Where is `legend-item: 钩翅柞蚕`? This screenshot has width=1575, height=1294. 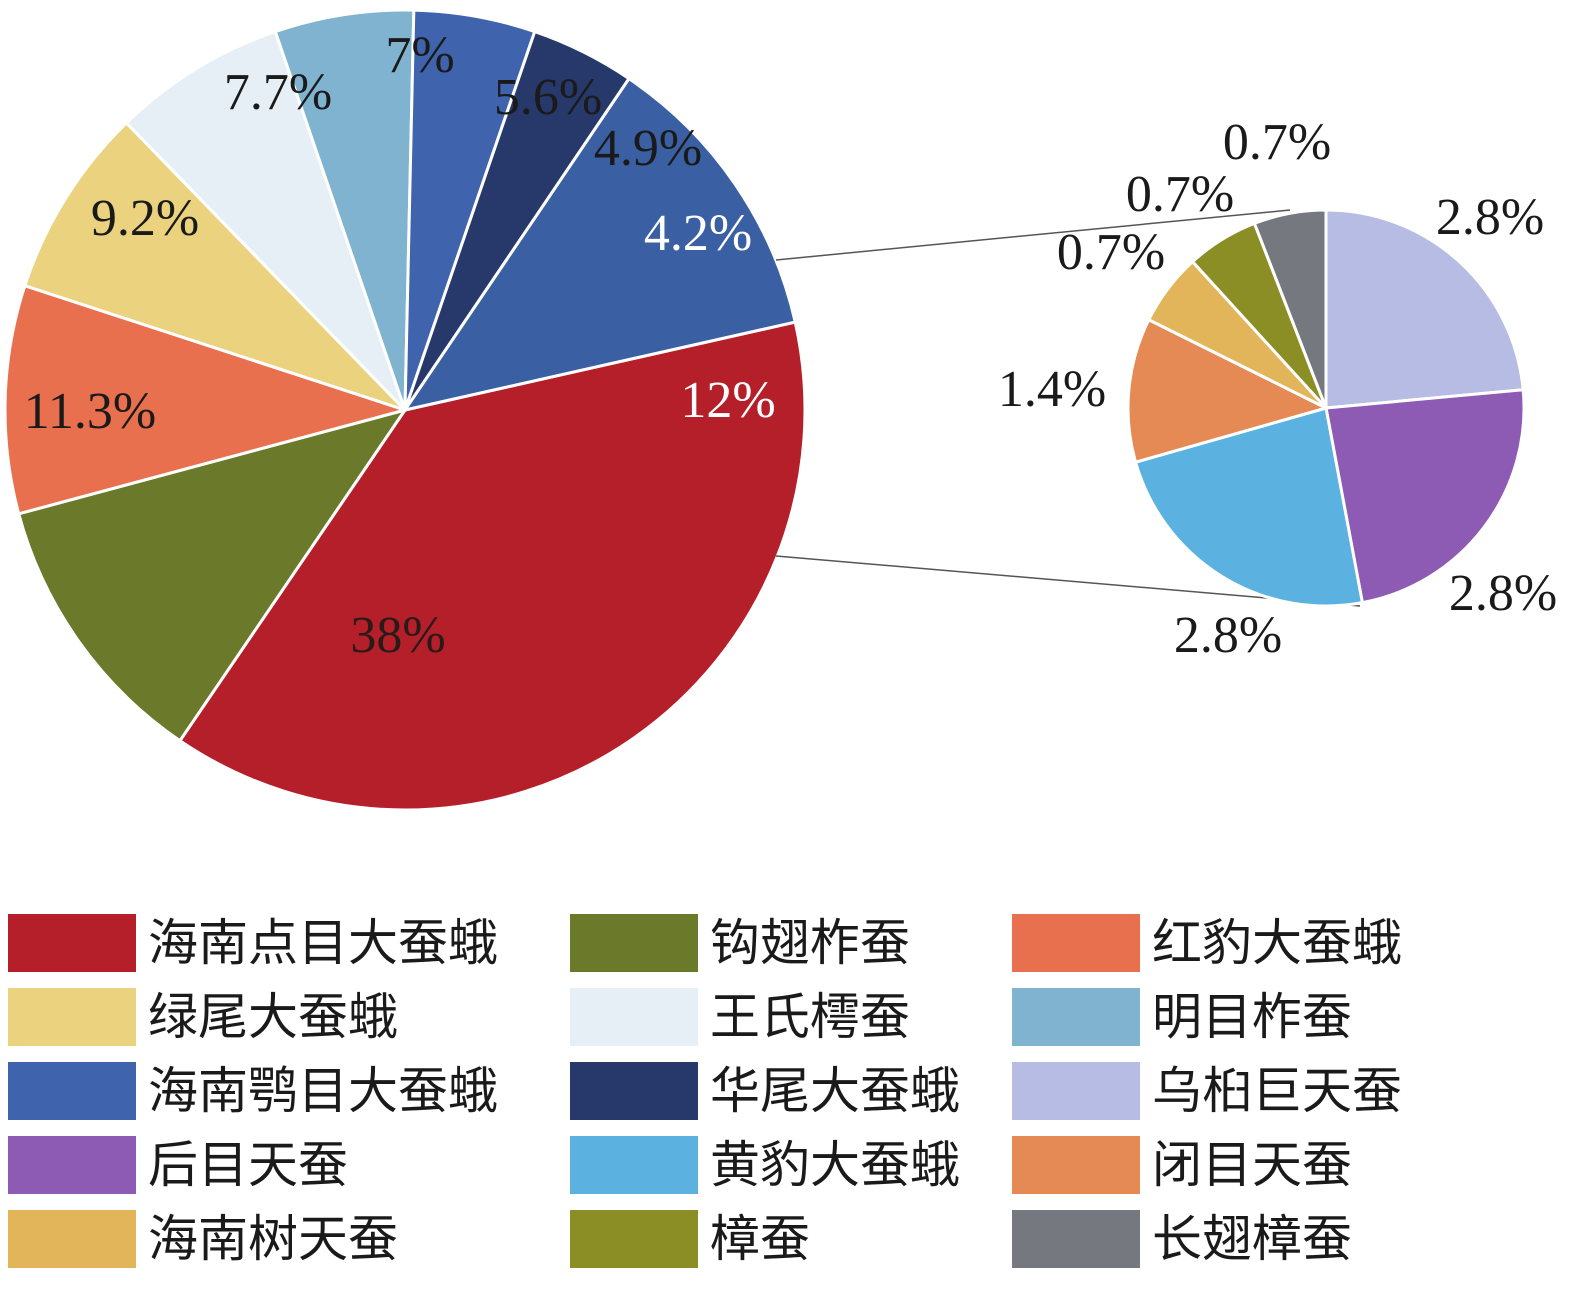 legend-item: 钩翅柞蚕 is located at coordinates (791, 943).